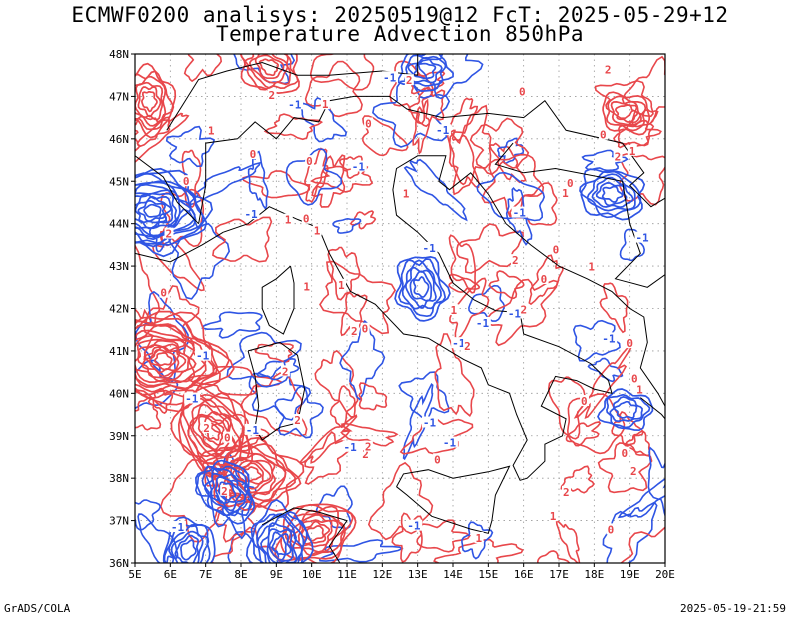 This screenshot has width=800, height=618. Describe the element at coordinates (119, 266) in the screenshot. I see `y-tick-label: 43N` at that location.